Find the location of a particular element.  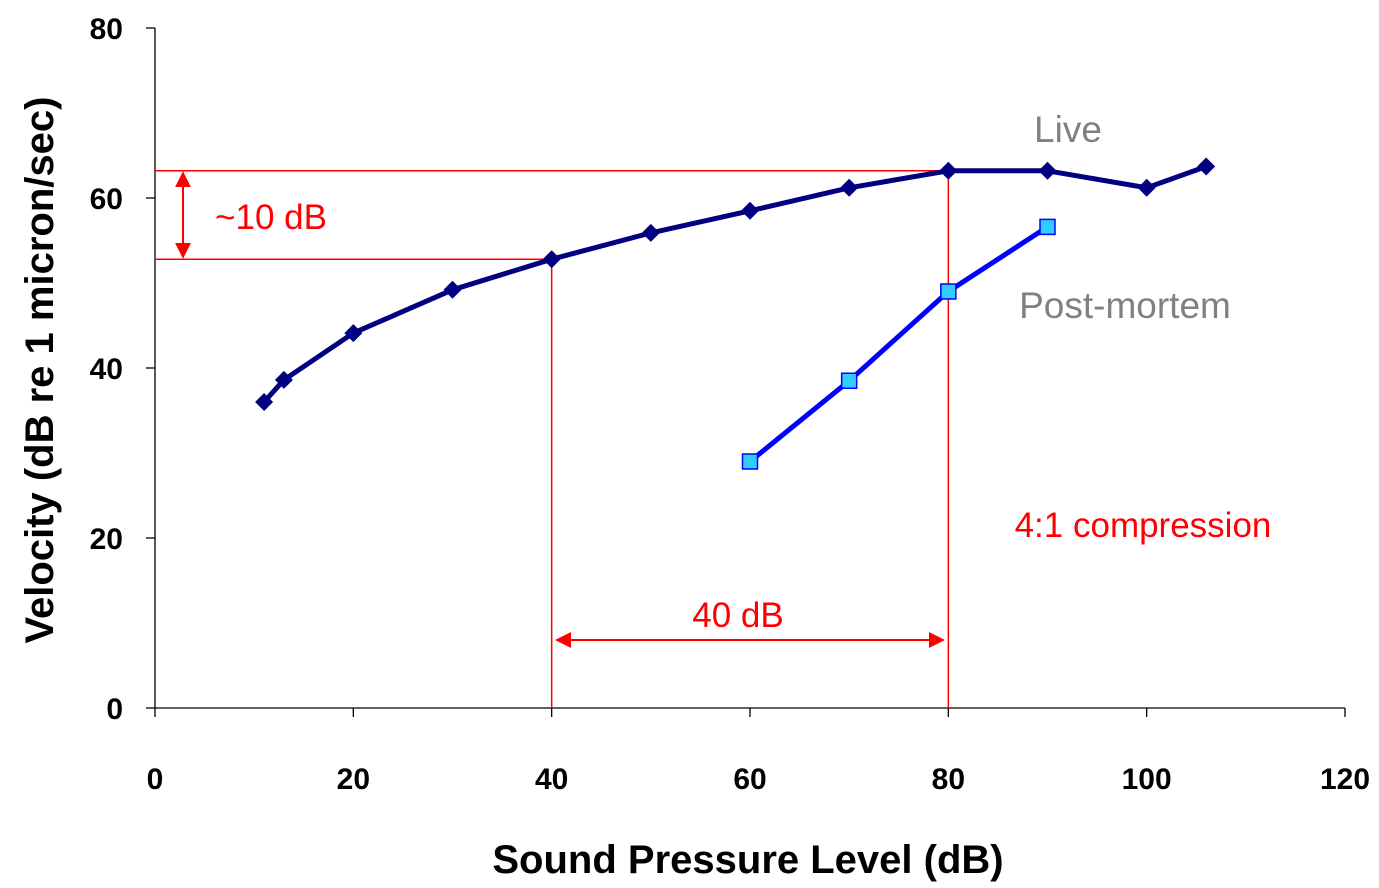

x-tick-label-5: 100 is located at coordinates (1147, 779).